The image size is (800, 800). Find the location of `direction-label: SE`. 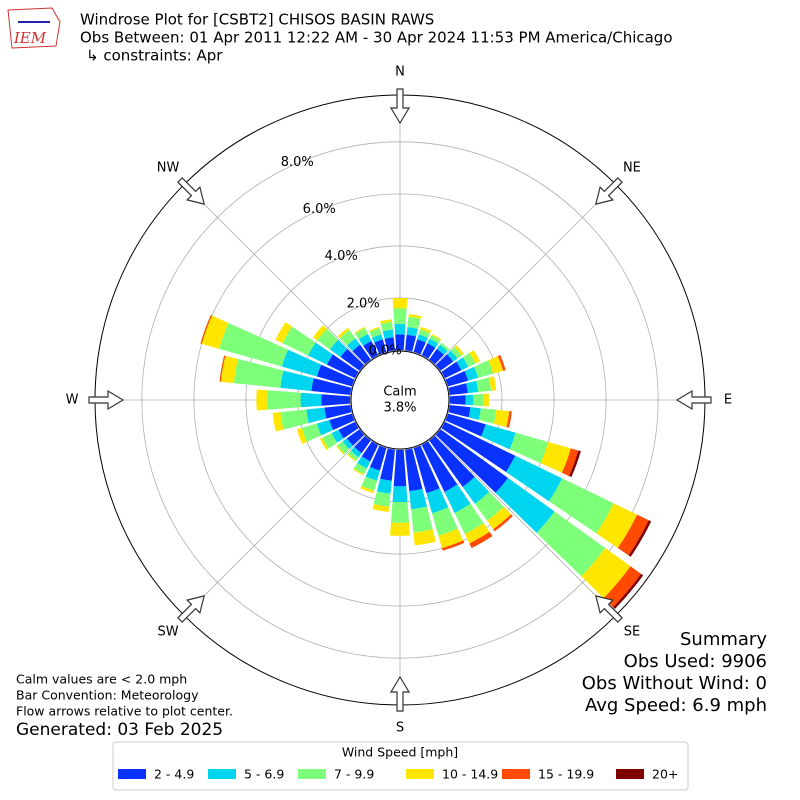

direction-label: SE is located at coordinates (632, 631).